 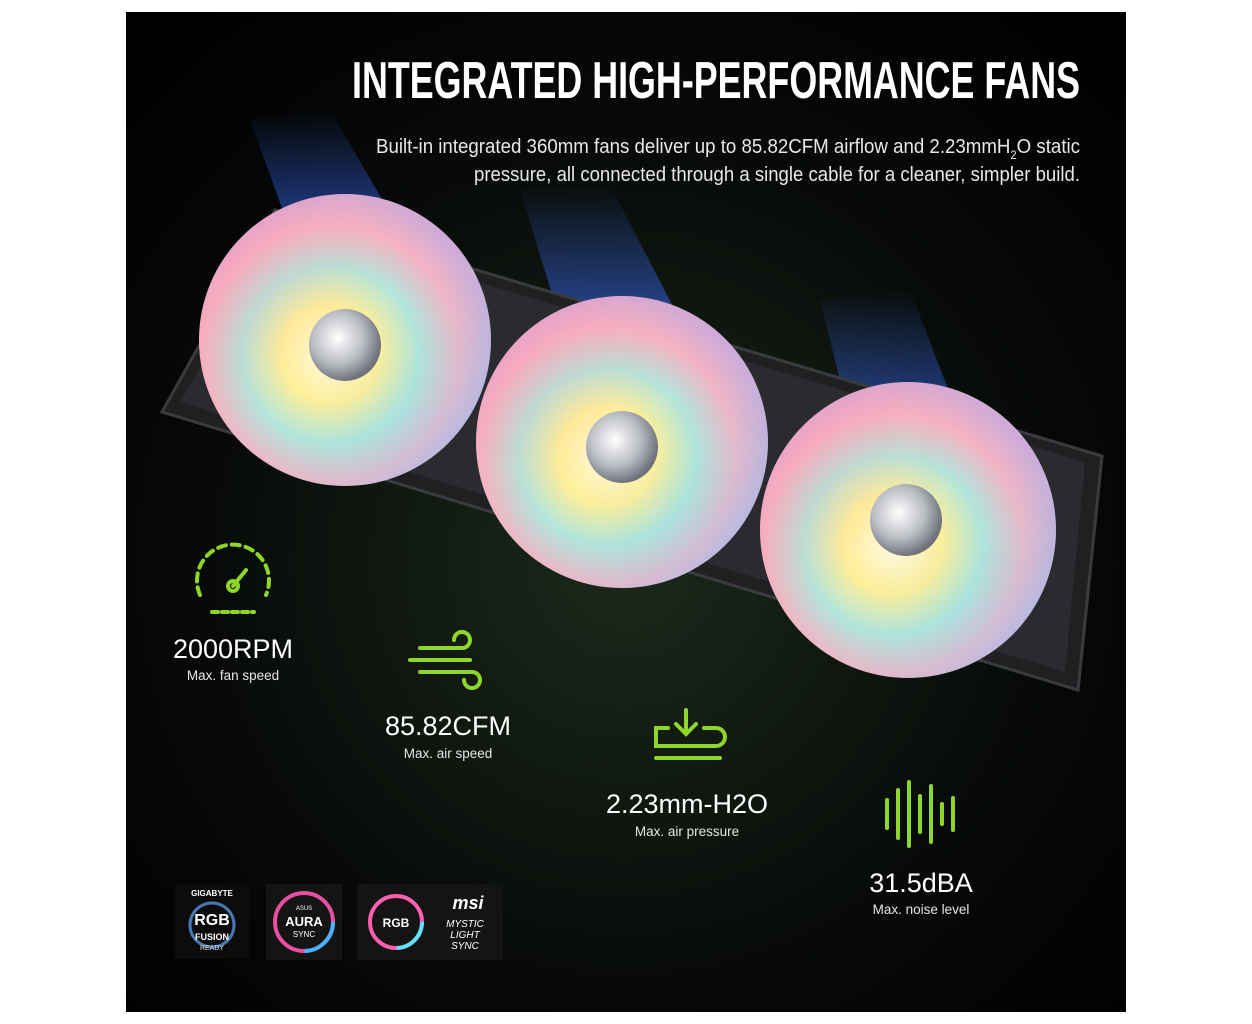 I want to click on spec-value: 2.23mm-H2O, so click(x=687, y=804).